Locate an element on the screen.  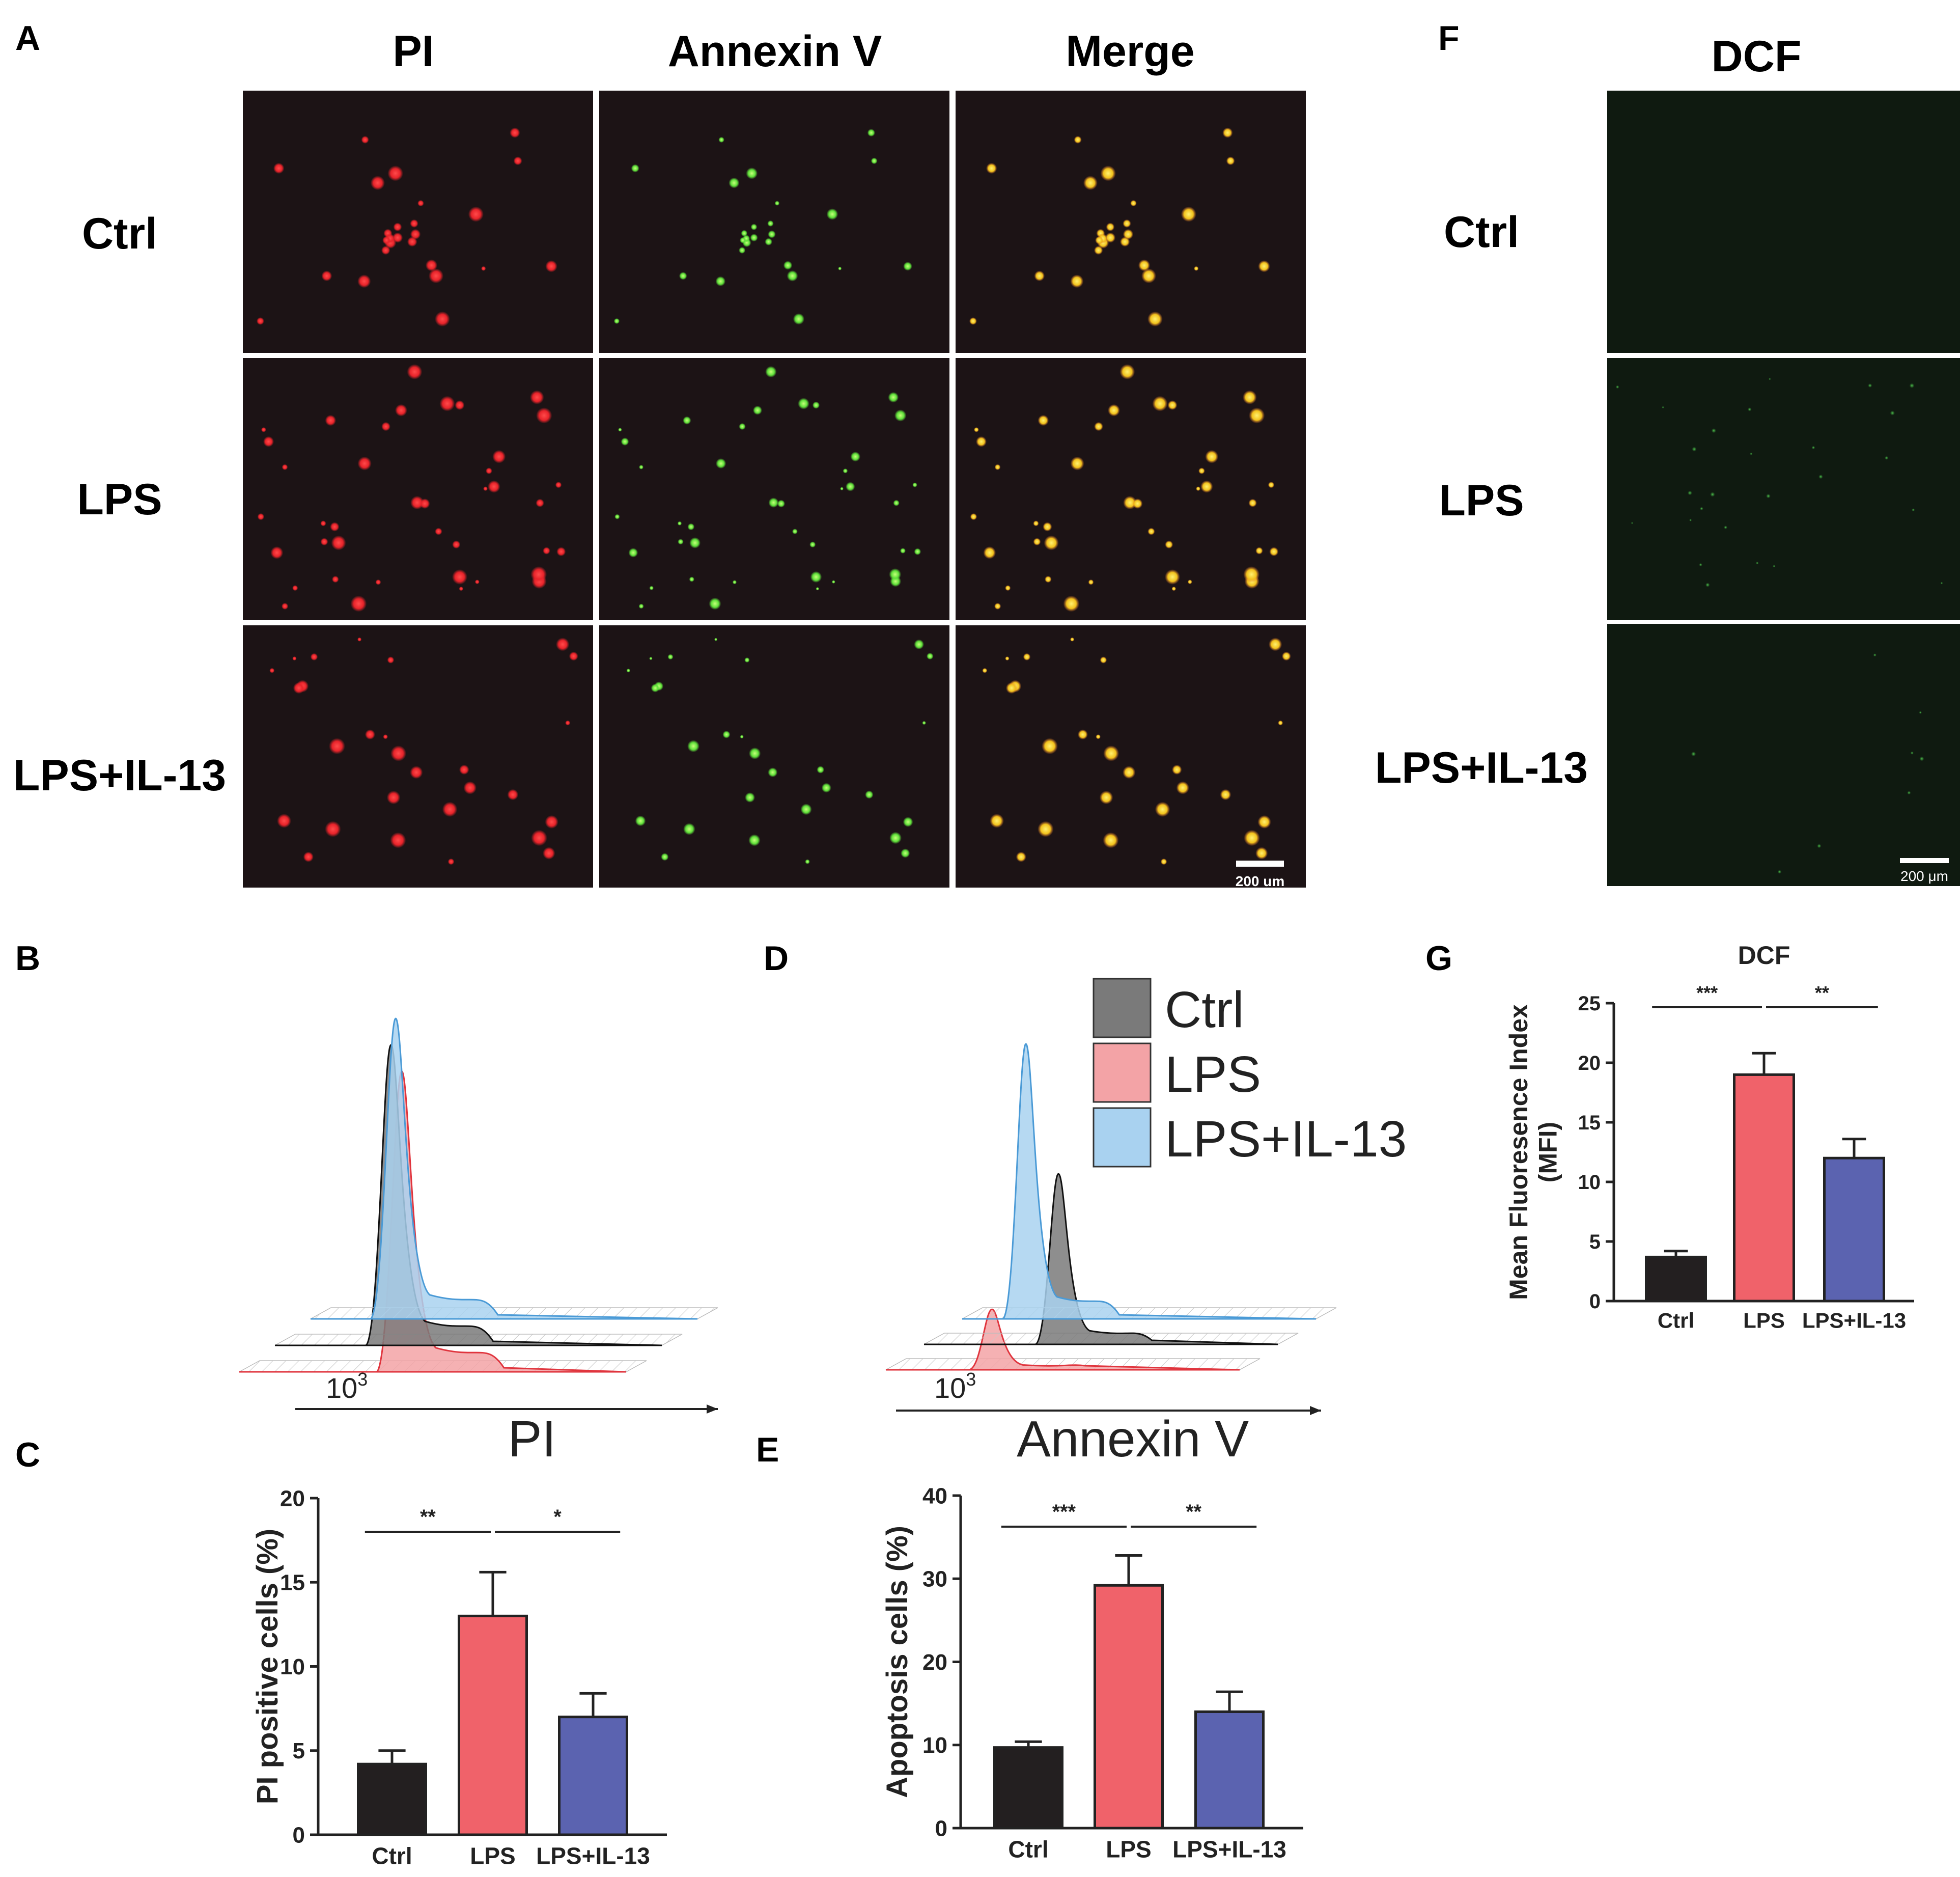
panel-f-scale-bar: 200 μm is located at coordinates (1924, 871).